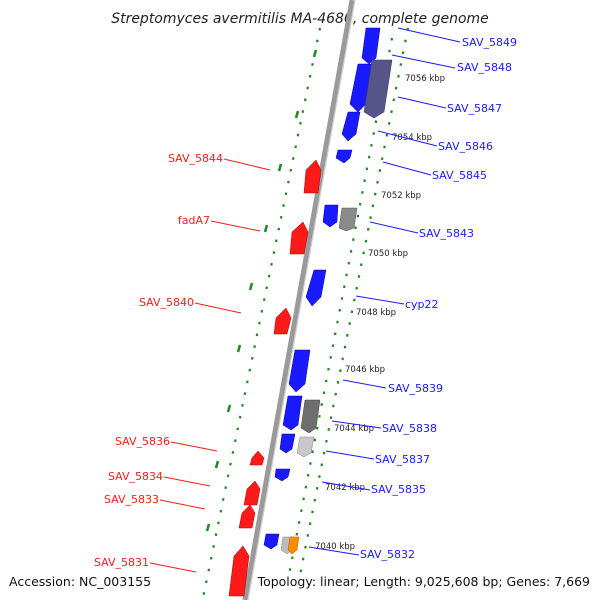 The image size is (600, 600). I want to click on label-SAV_5835: SAV_5835, so click(398, 489).